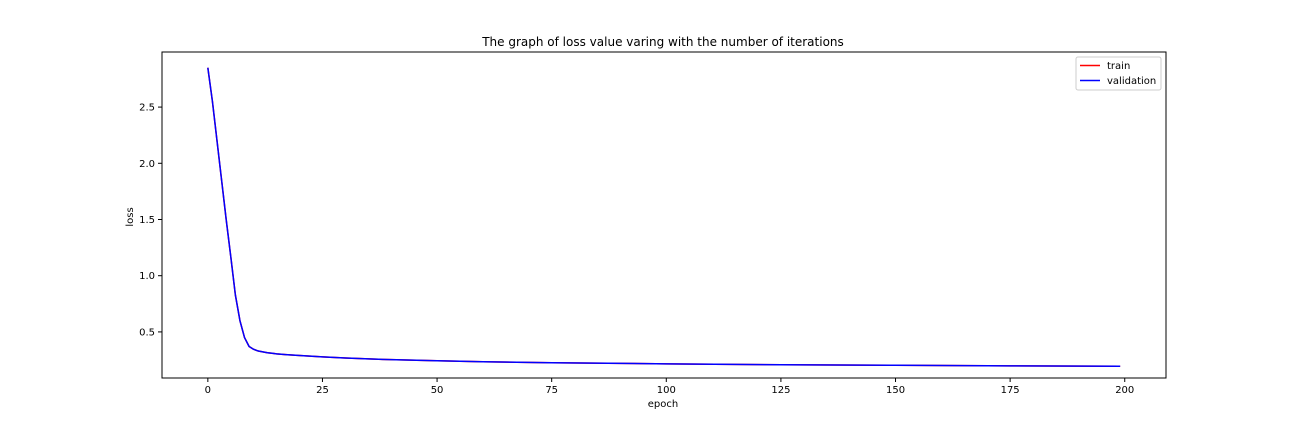 Image resolution: width=1296 pixels, height=432 pixels. I want to click on x-tick-label: 25, so click(322, 390).